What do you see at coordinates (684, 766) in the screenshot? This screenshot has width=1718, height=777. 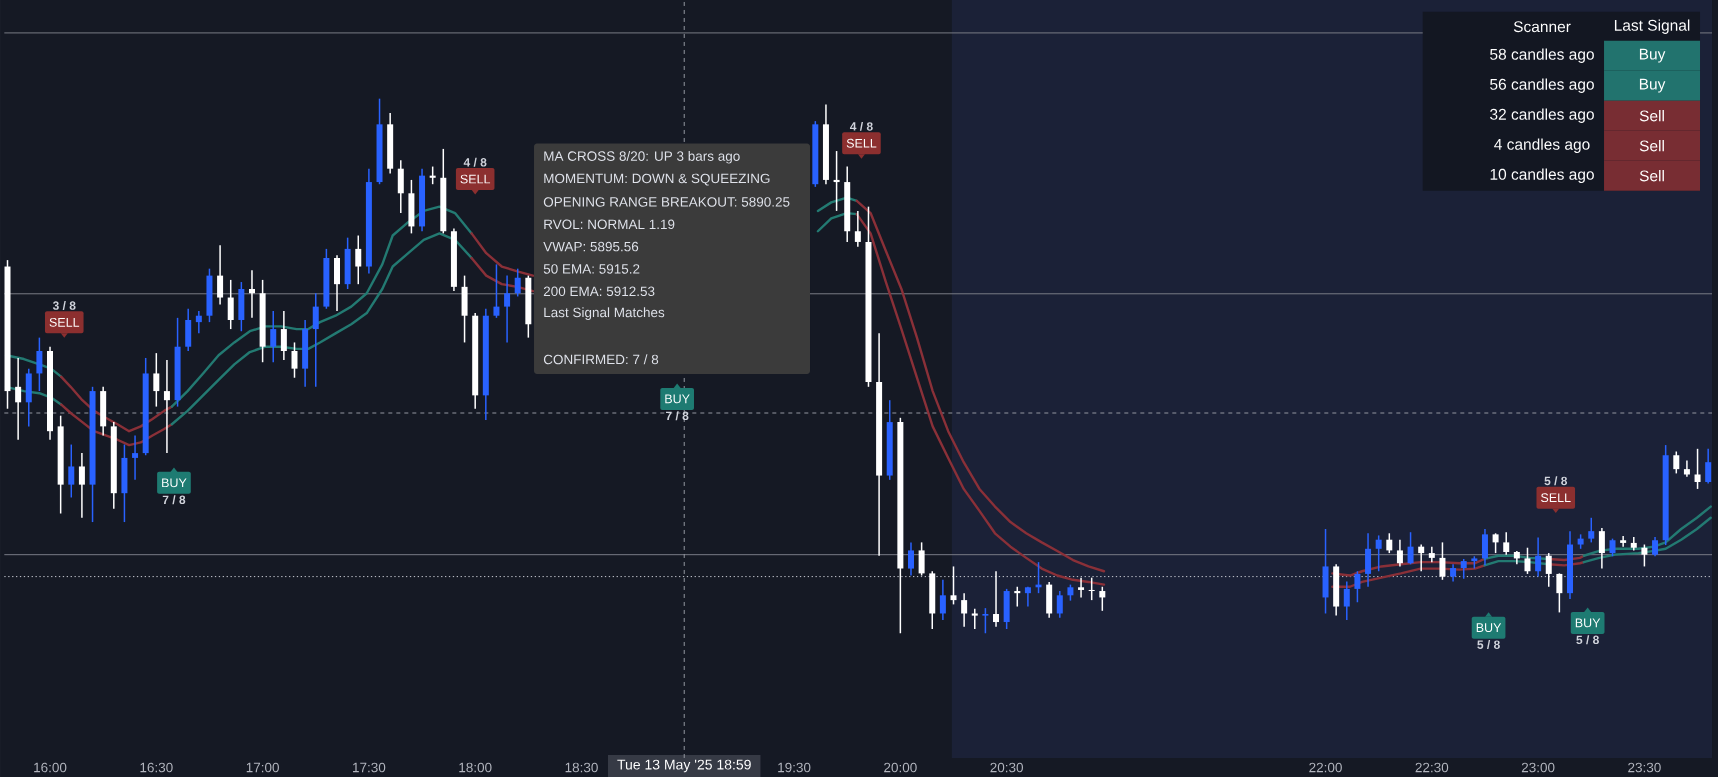 I see `x-tick-label: Tue 13 May '25 18:59` at bounding box center [684, 766].